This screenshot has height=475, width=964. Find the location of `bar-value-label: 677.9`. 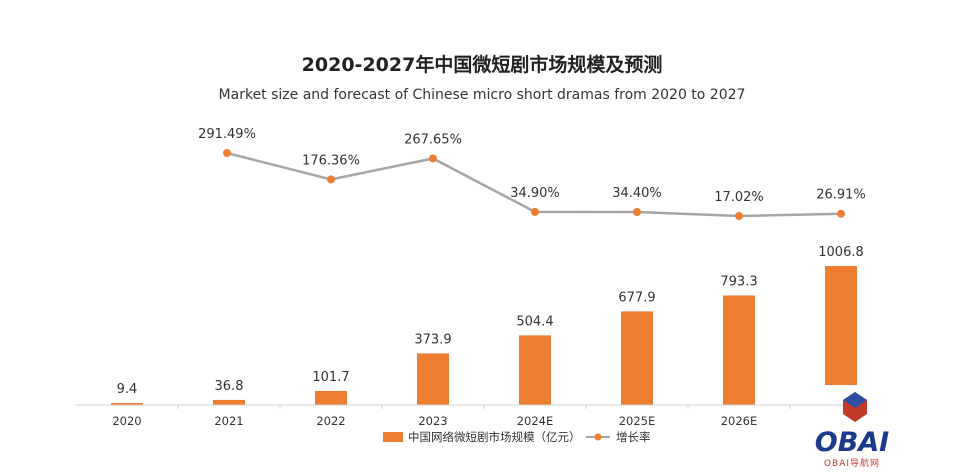

bar-value-label: 677.9 is located at coordinates (636, 297).